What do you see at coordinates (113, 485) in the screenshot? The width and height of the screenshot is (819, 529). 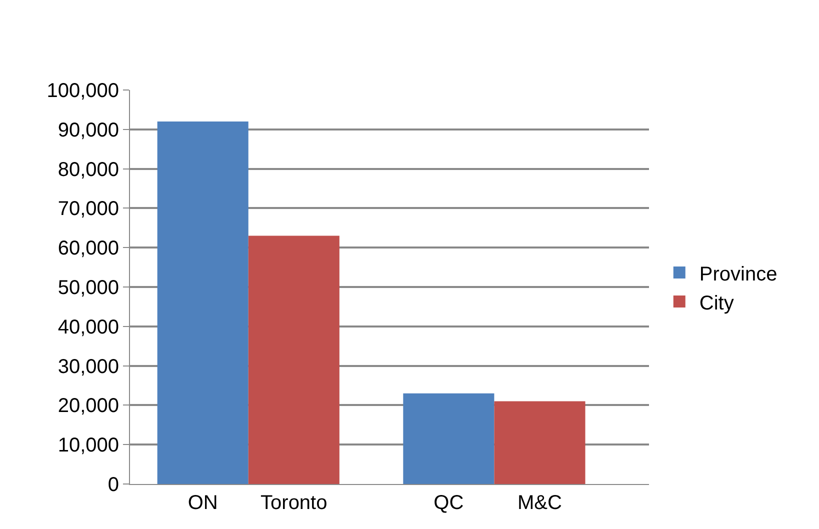 I see `y-tick-label: 0` at bounding box center [113, 485].